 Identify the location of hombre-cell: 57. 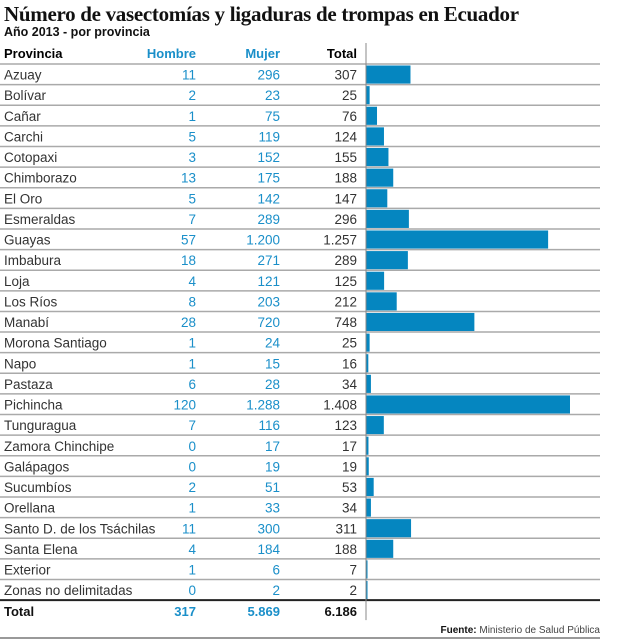
(188, 240).